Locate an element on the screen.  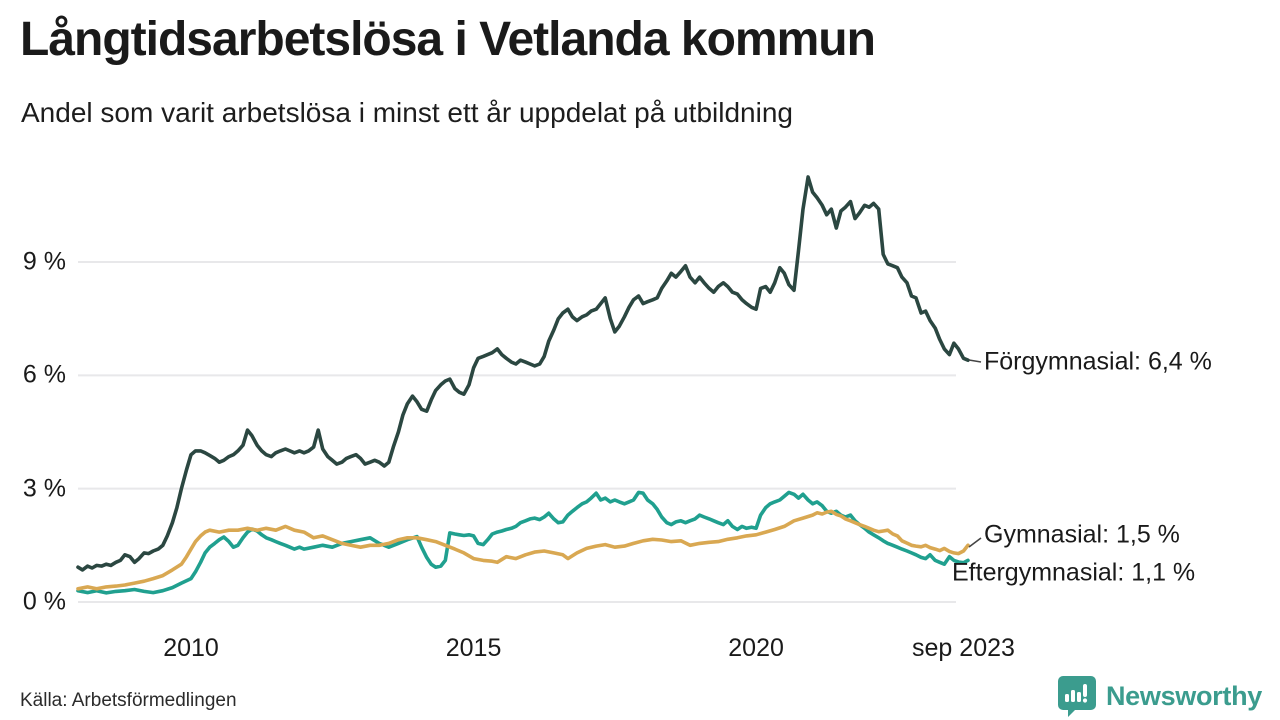
x-tick-label: 2010 is located at coordinates (191, 648).